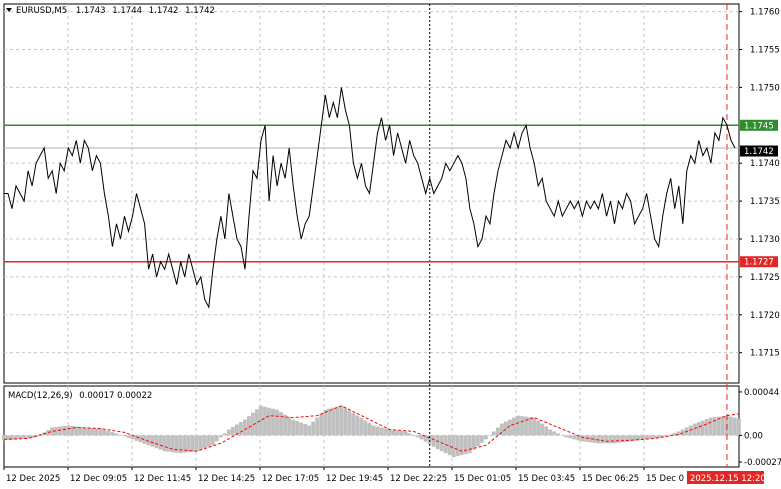 The image size is (781, 489). Describe the element at coordinates (482, 479) in the screenshot. I see `time-tick-label: 15 Dec 01:05` at that location.